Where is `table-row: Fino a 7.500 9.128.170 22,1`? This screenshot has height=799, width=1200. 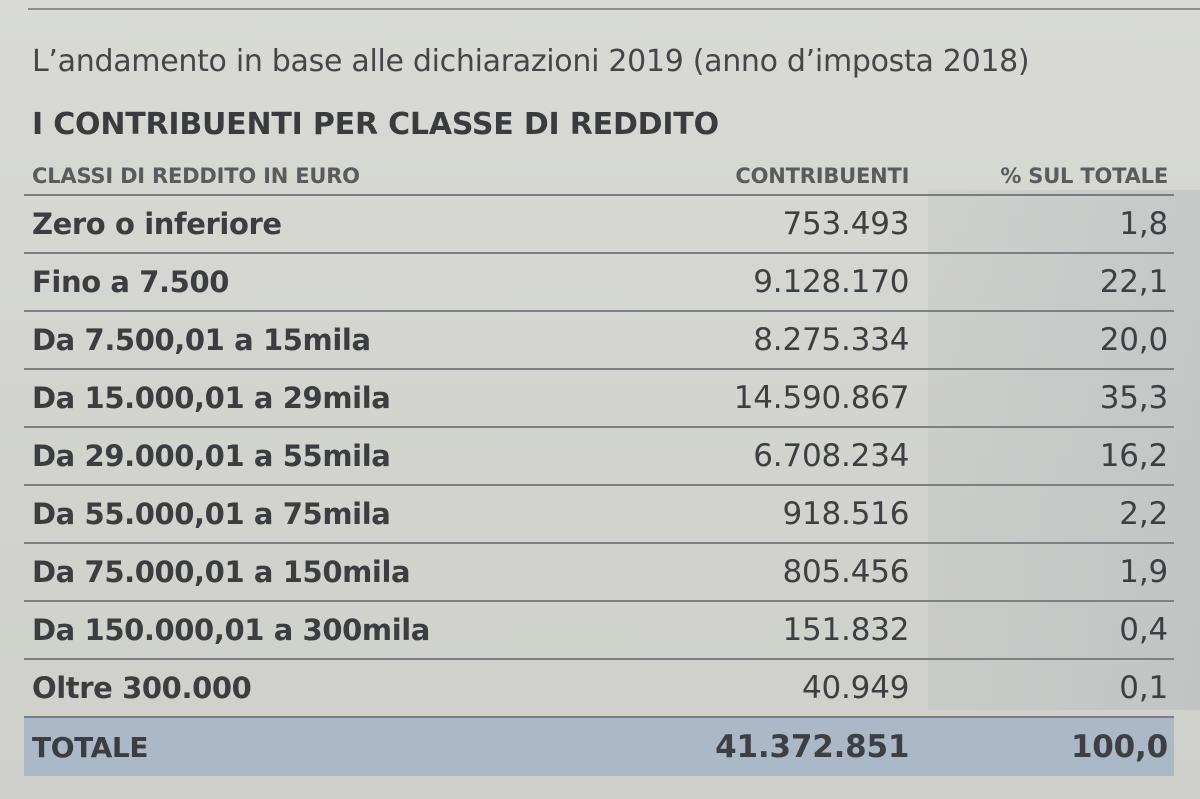
table-row: Fino a 7.500 9.128.170 22,1 is located at coordinates (599, 282).